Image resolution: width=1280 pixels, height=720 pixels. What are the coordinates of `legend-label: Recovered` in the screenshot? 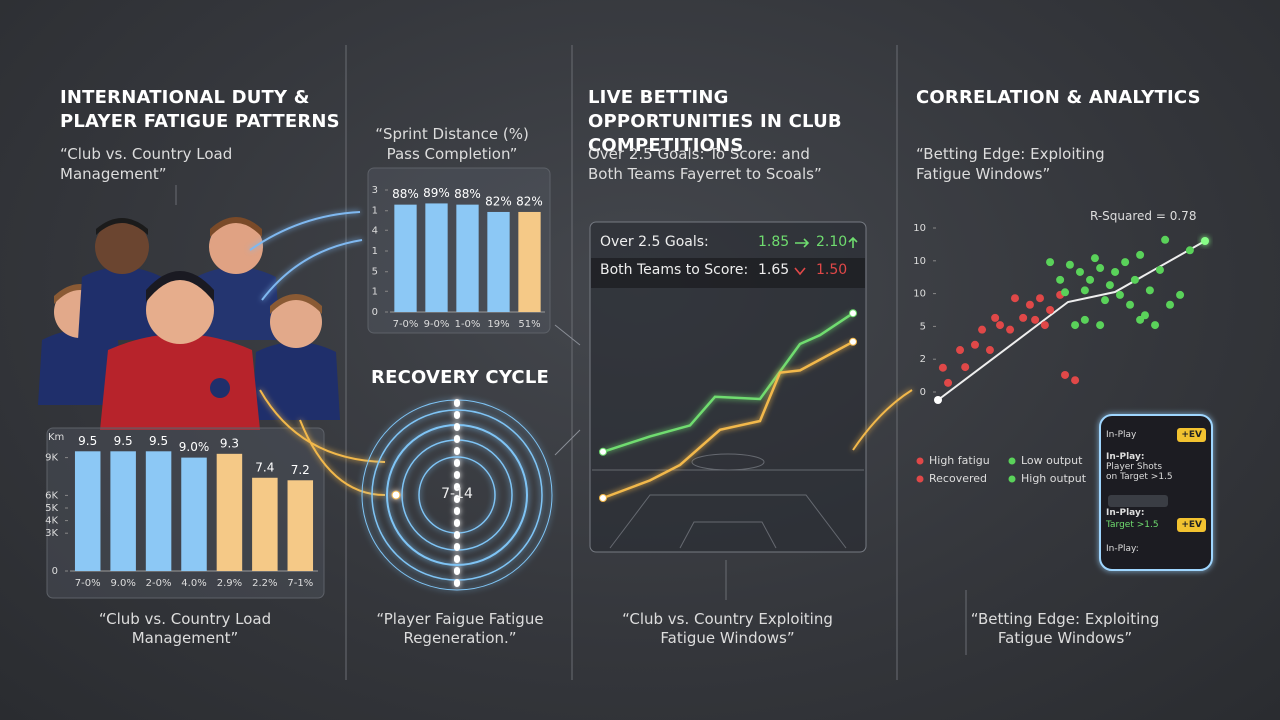 It's located at (958, 478).